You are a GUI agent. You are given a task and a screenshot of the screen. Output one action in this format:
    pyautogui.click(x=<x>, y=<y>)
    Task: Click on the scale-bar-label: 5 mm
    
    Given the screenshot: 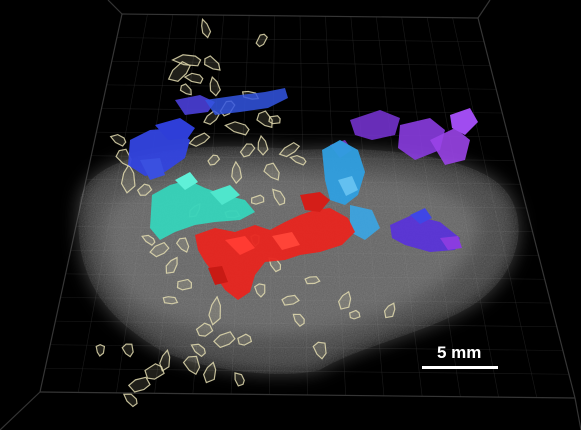 What is the action you would take?
    pyautogui.click(x=459, y=352)
    